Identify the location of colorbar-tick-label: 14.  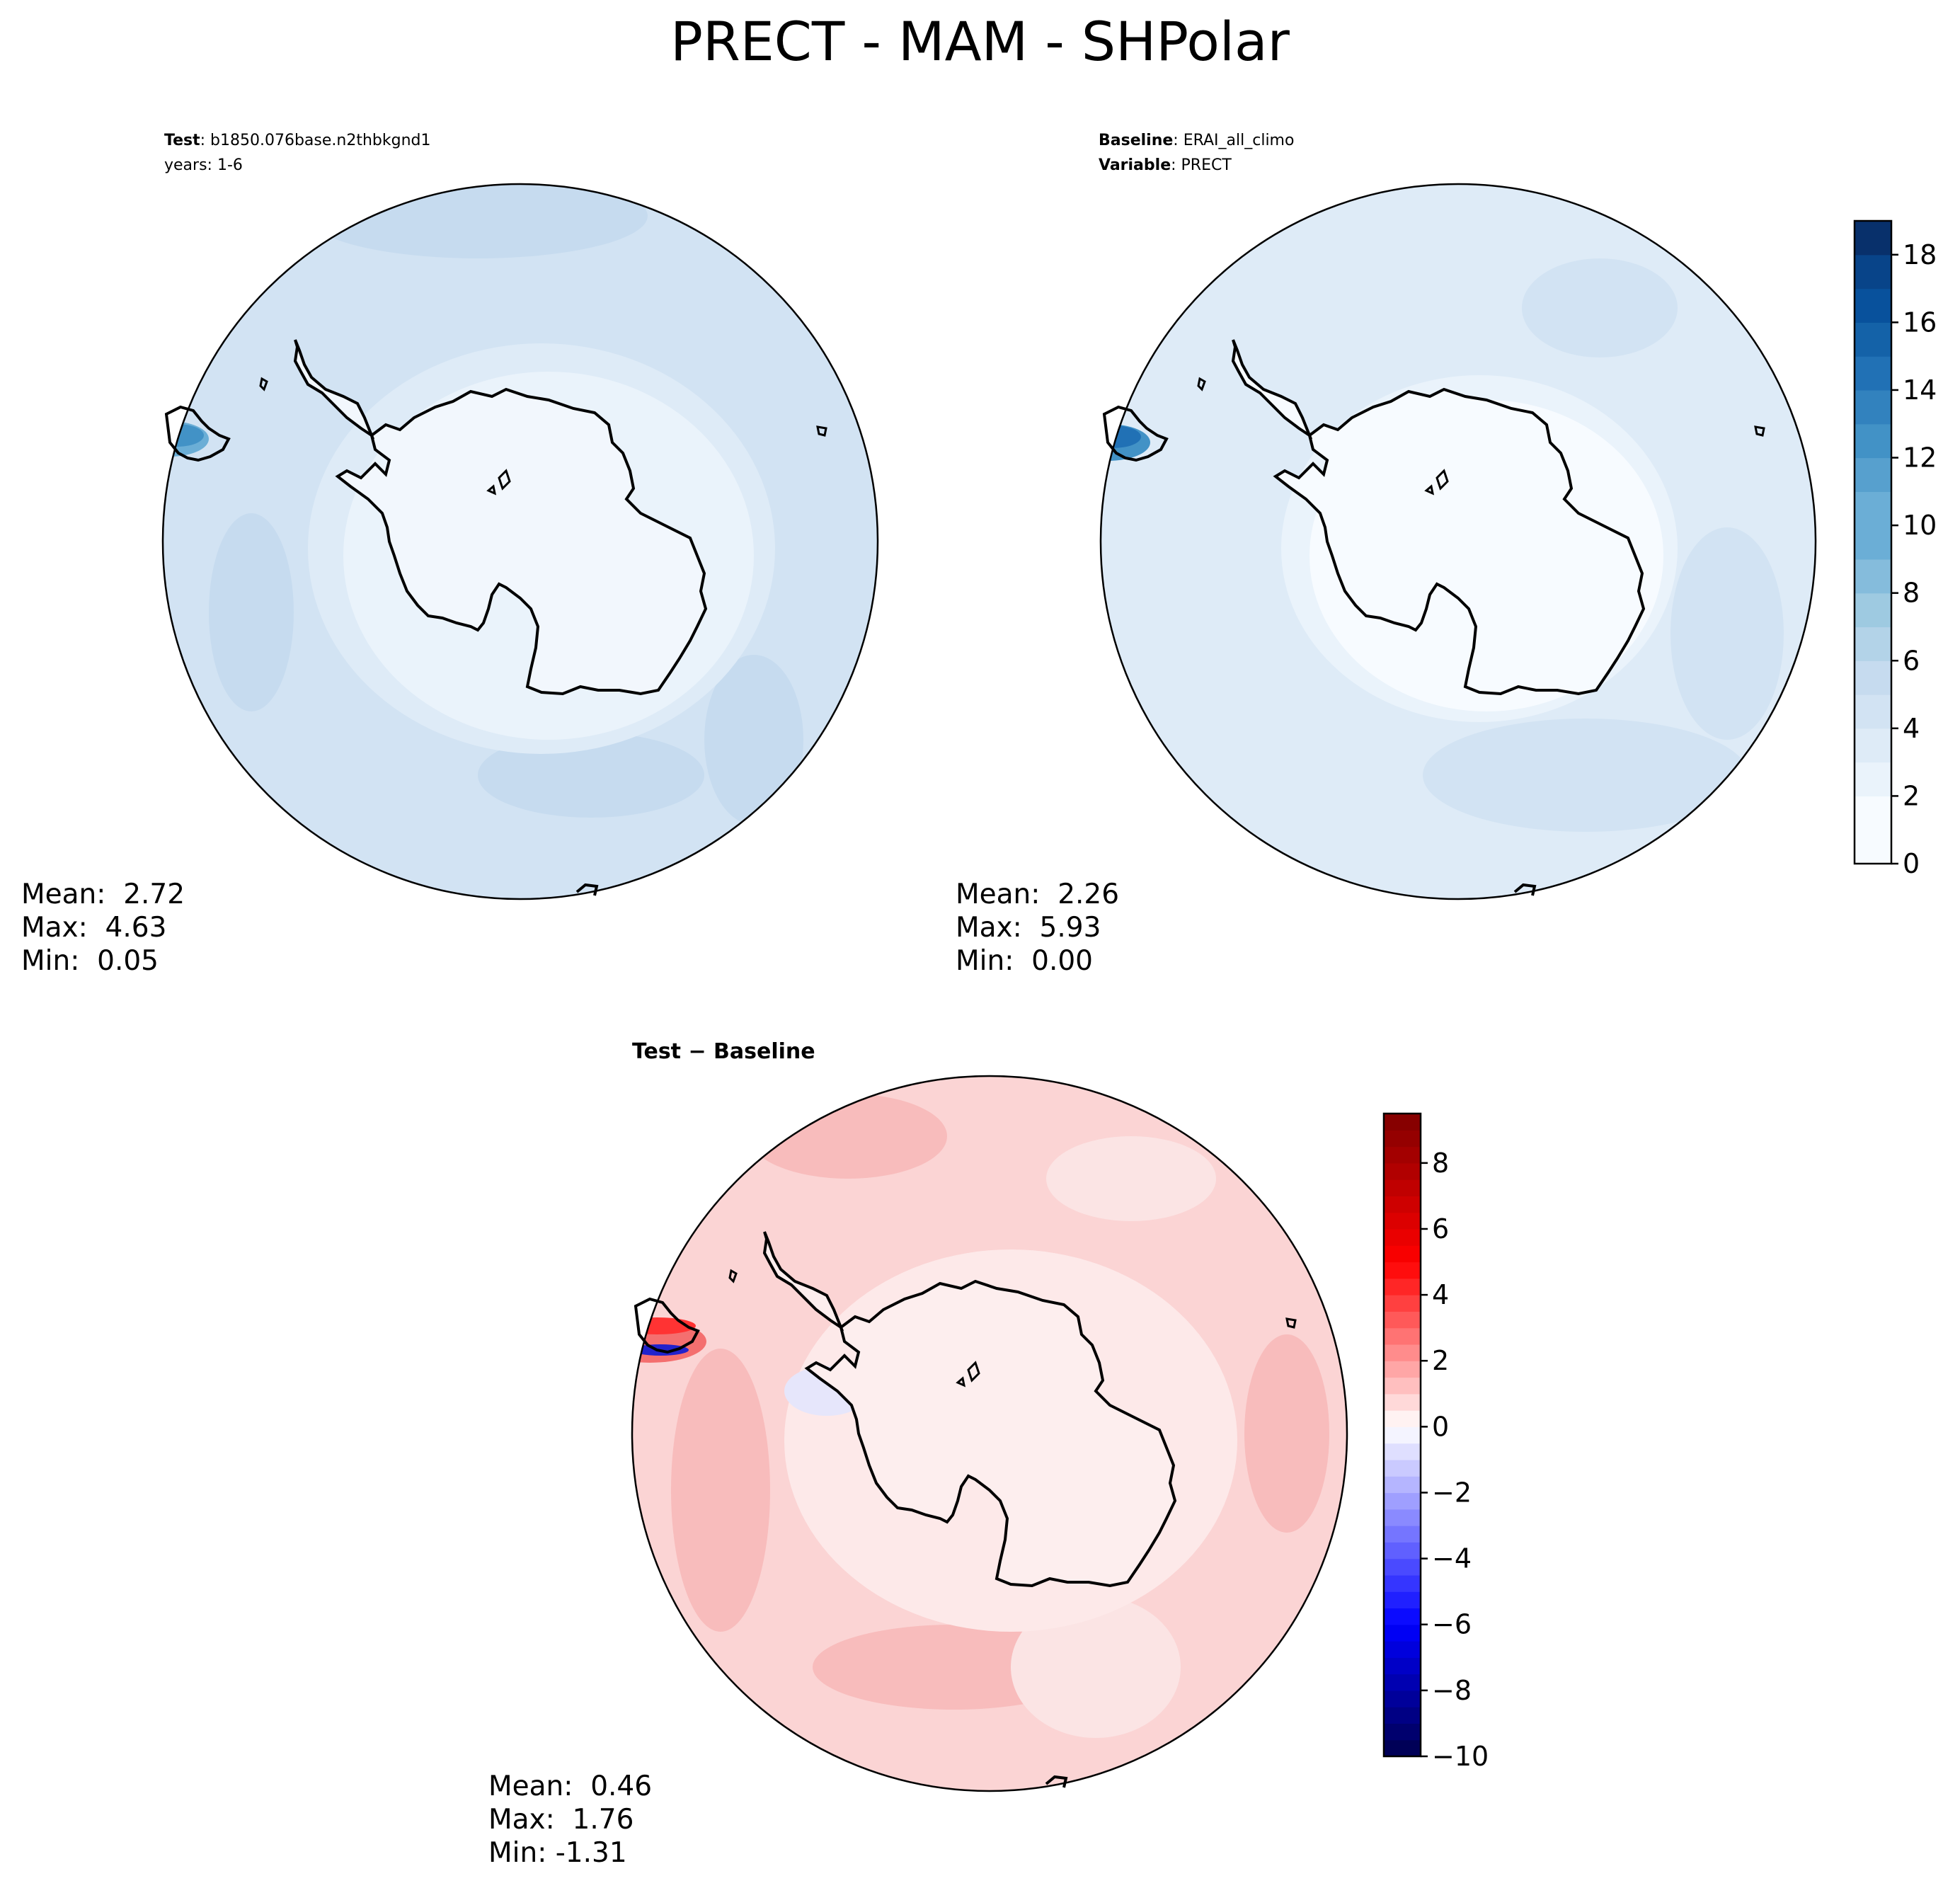
(1920, 390).